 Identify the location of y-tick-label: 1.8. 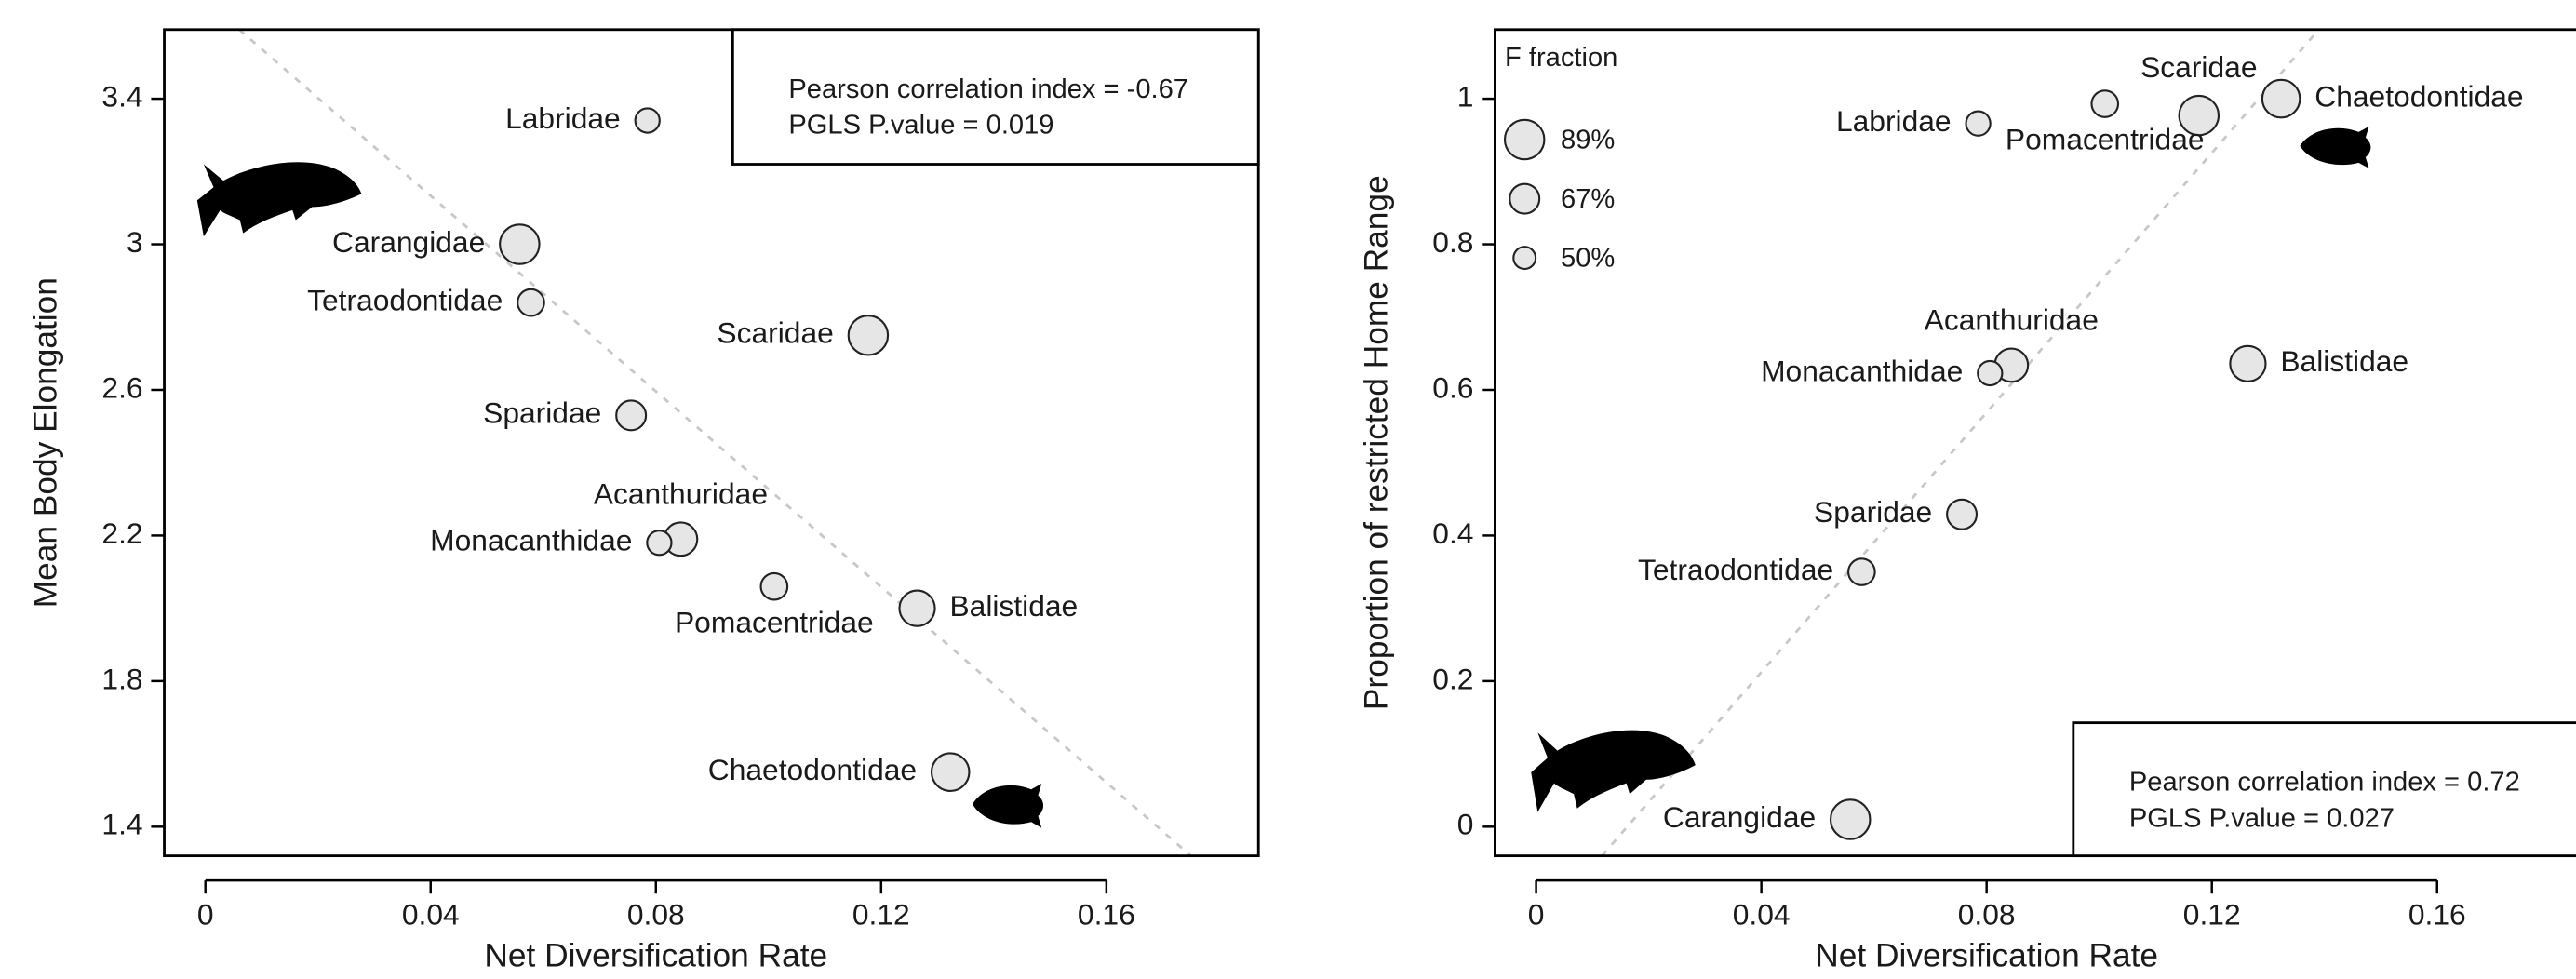
(121, 678).